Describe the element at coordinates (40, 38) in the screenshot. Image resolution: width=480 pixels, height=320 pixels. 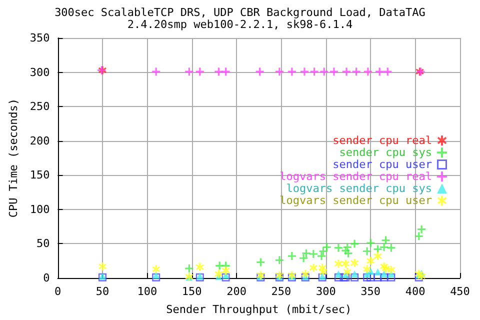
I see `y-tick-label: 350` at that location.